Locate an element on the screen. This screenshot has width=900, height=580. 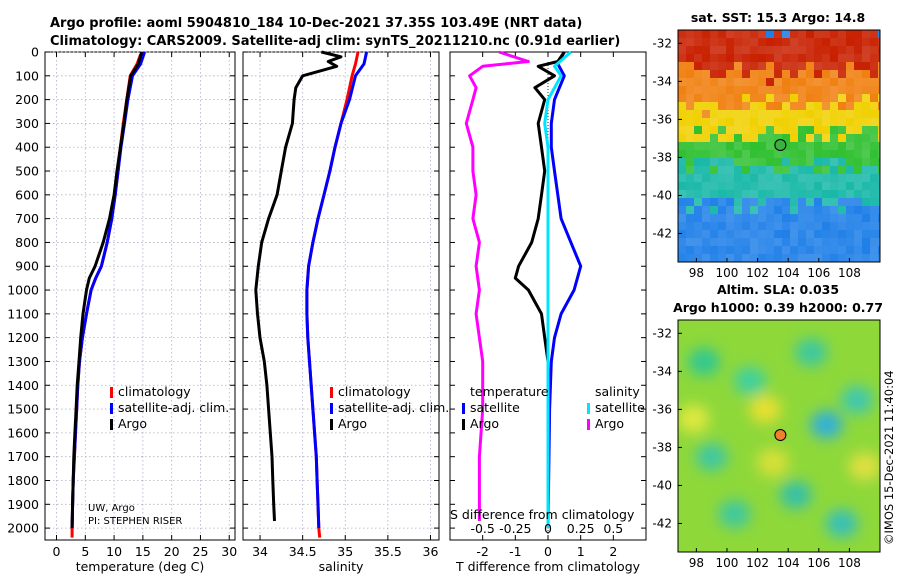
map-x-tick-label: 104 is located at coordinates (788, 273).